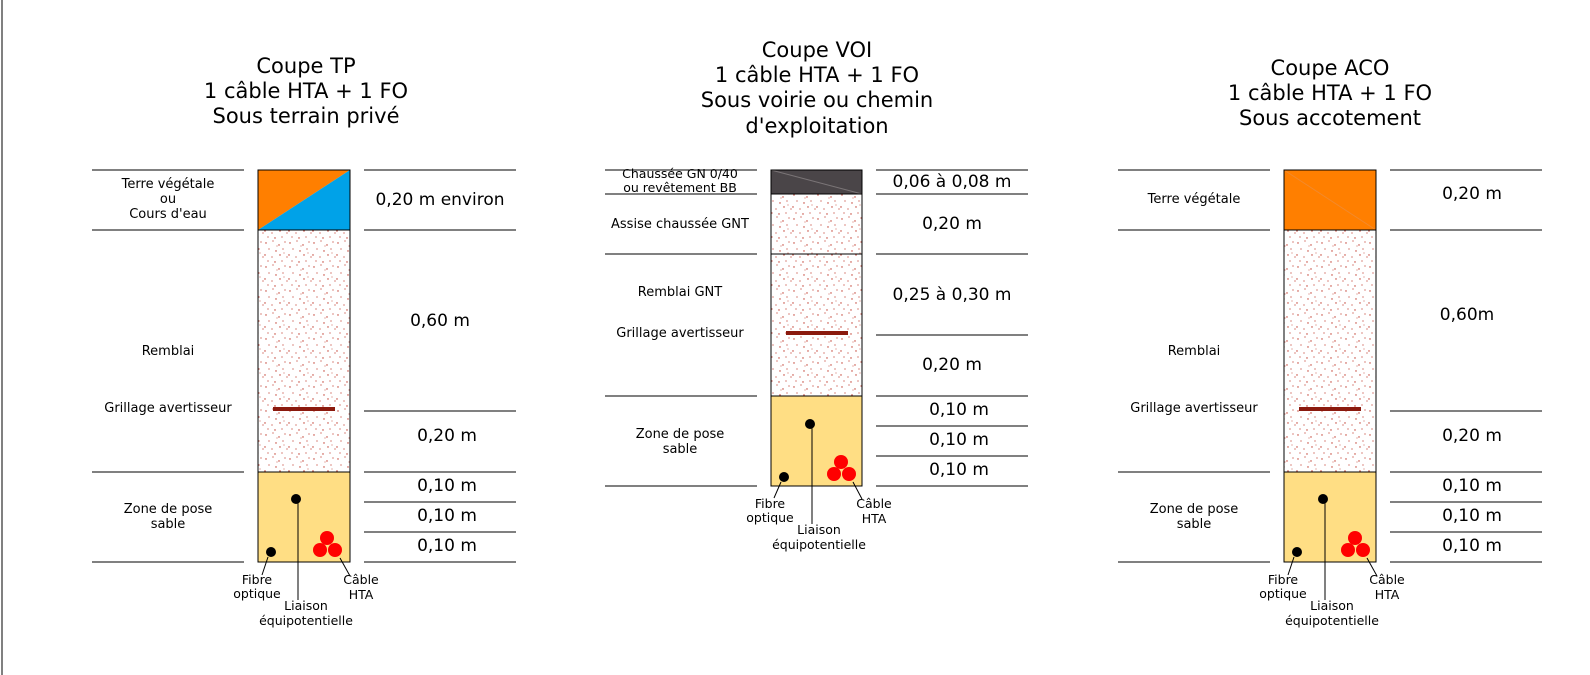 The image size is (1590, 675). I want to click on road-base-and-fill-layer, so click(816, 295).